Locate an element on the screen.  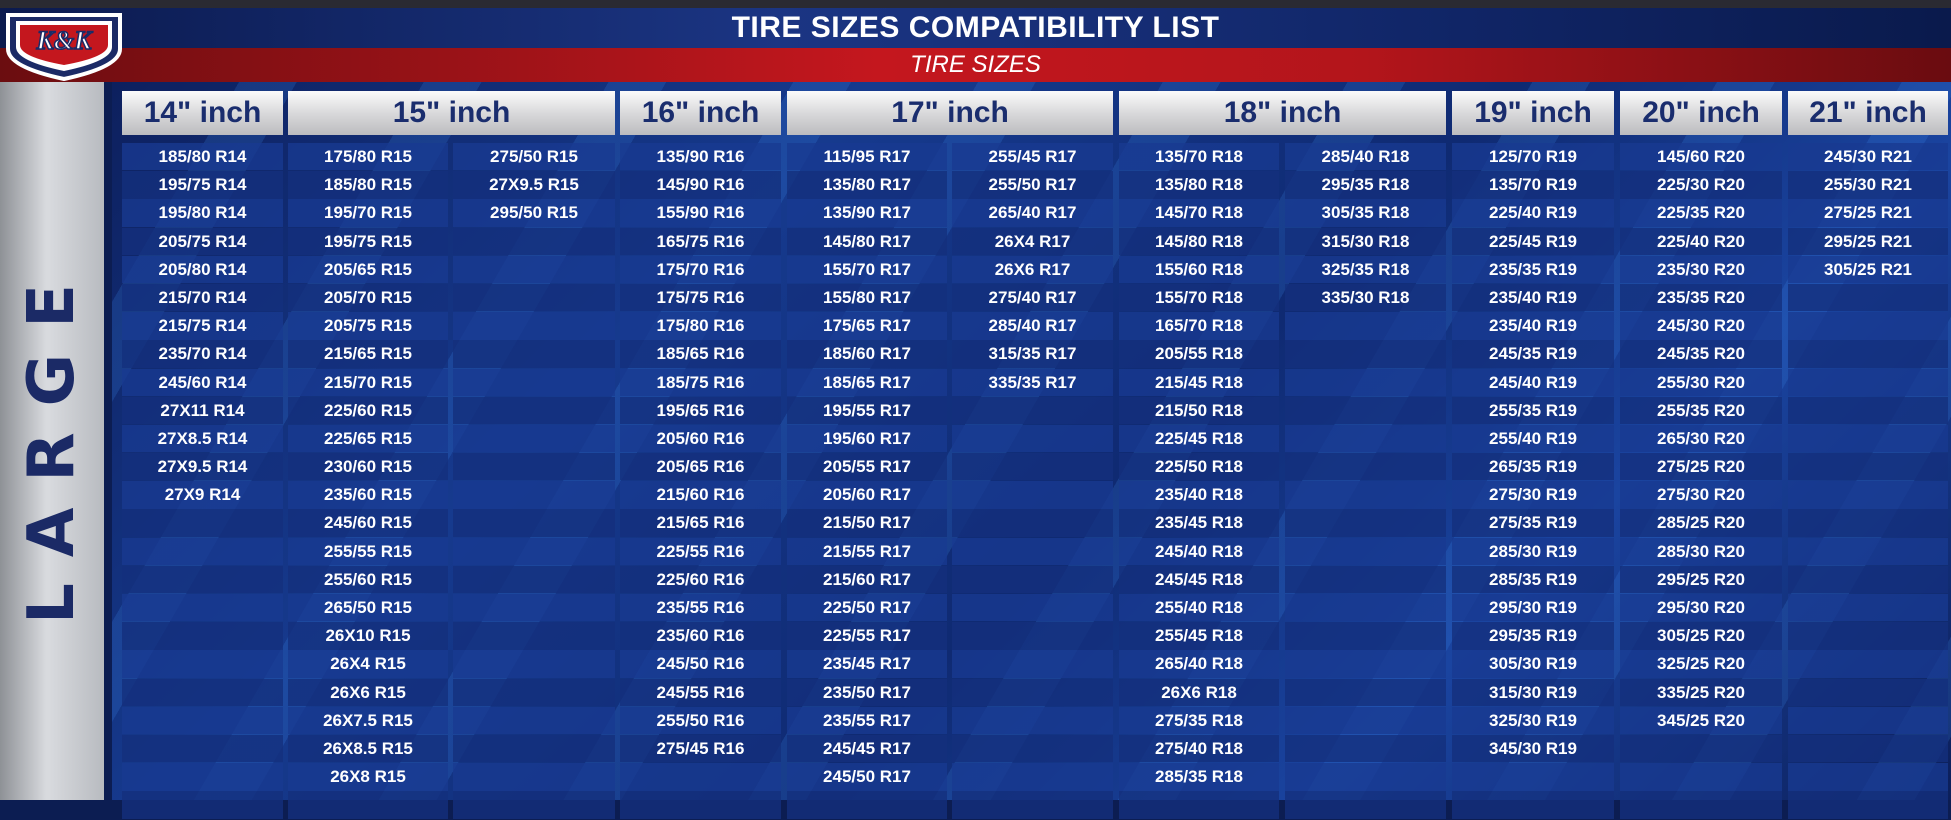
tire-size-cell: 235/60 R16 is located at coordinates (700, 636).